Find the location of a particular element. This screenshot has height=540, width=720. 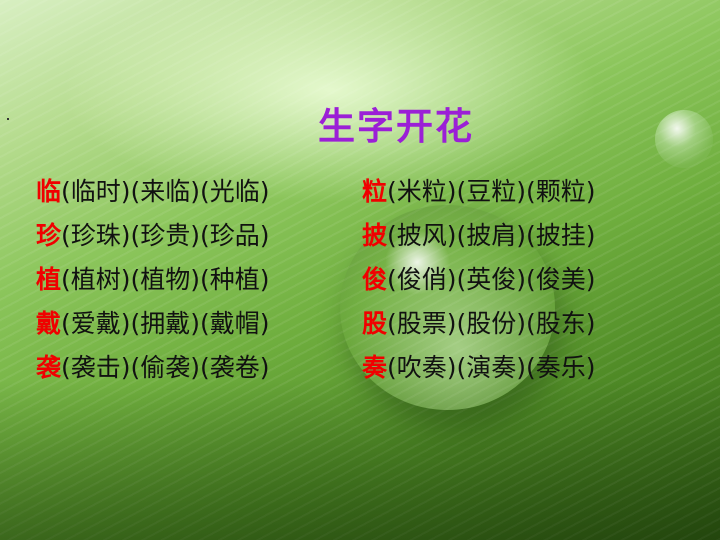

word-row: 披(披风)(披肩)(披挂) is located at coordinates (479, 236).